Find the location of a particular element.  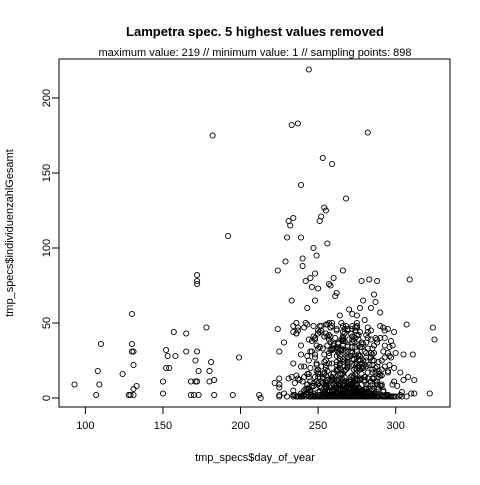

x-tick-label: 200 is located at coordinates (240, 426).